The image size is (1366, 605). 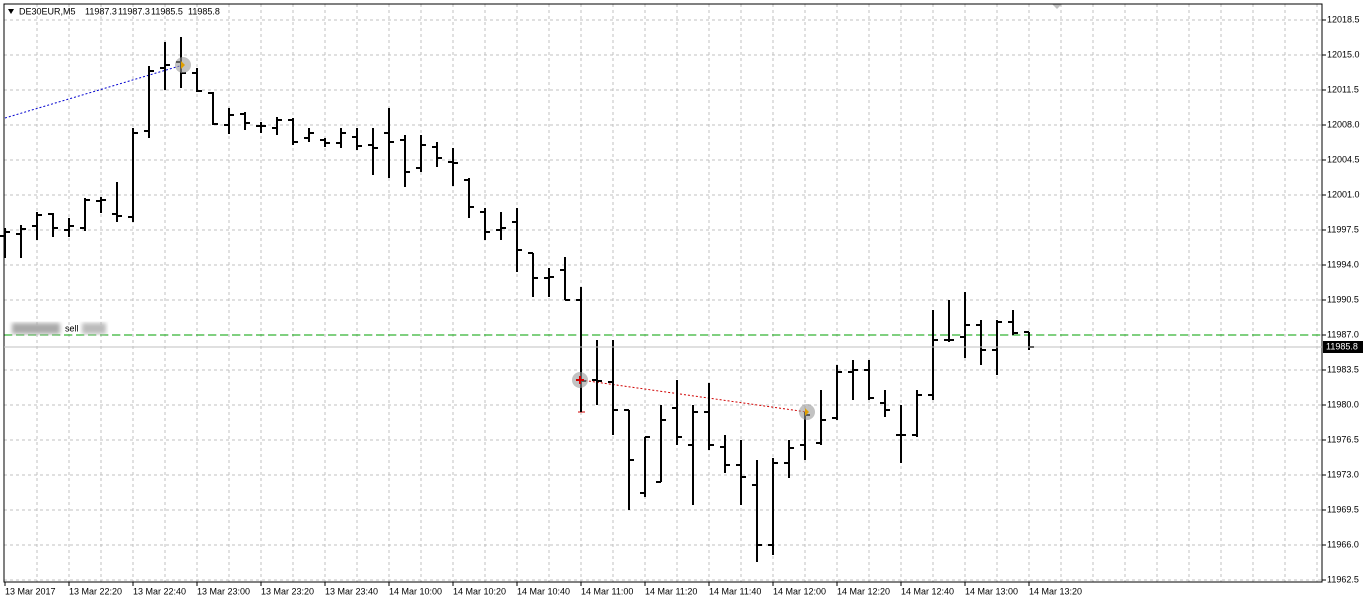 What do you see at coordinates (1343, 264) in the screenshot?
I see `y-tick-label: 11994.0` at bounding box center [1343, 264].